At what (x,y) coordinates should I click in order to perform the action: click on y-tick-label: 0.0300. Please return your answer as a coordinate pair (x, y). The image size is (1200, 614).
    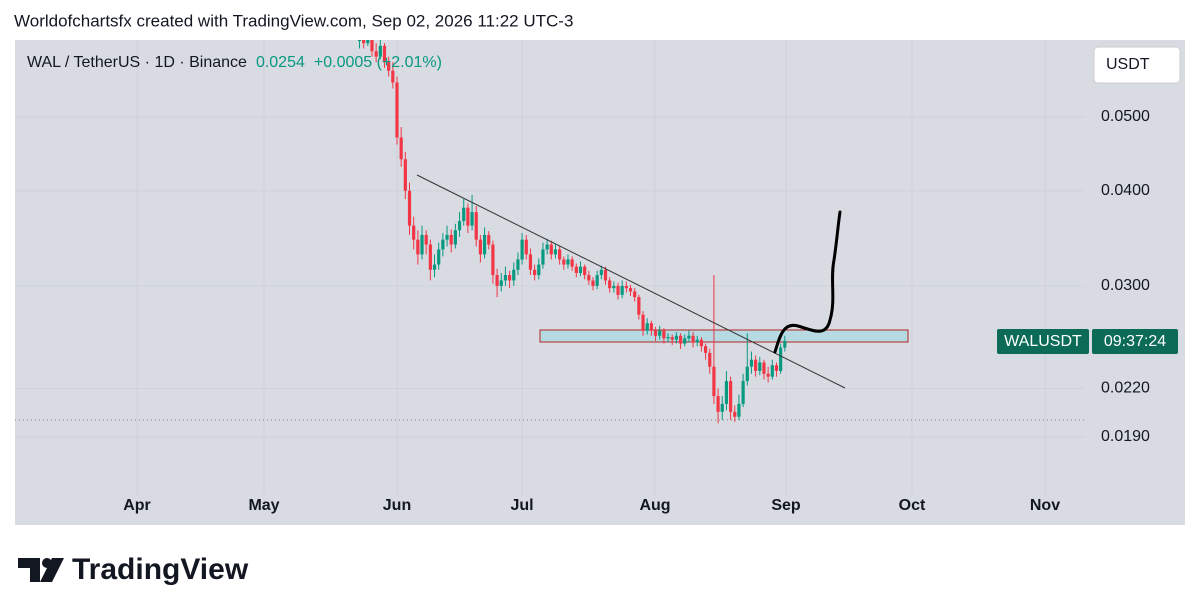
    Looking at the image, I should click on (1125, 285).